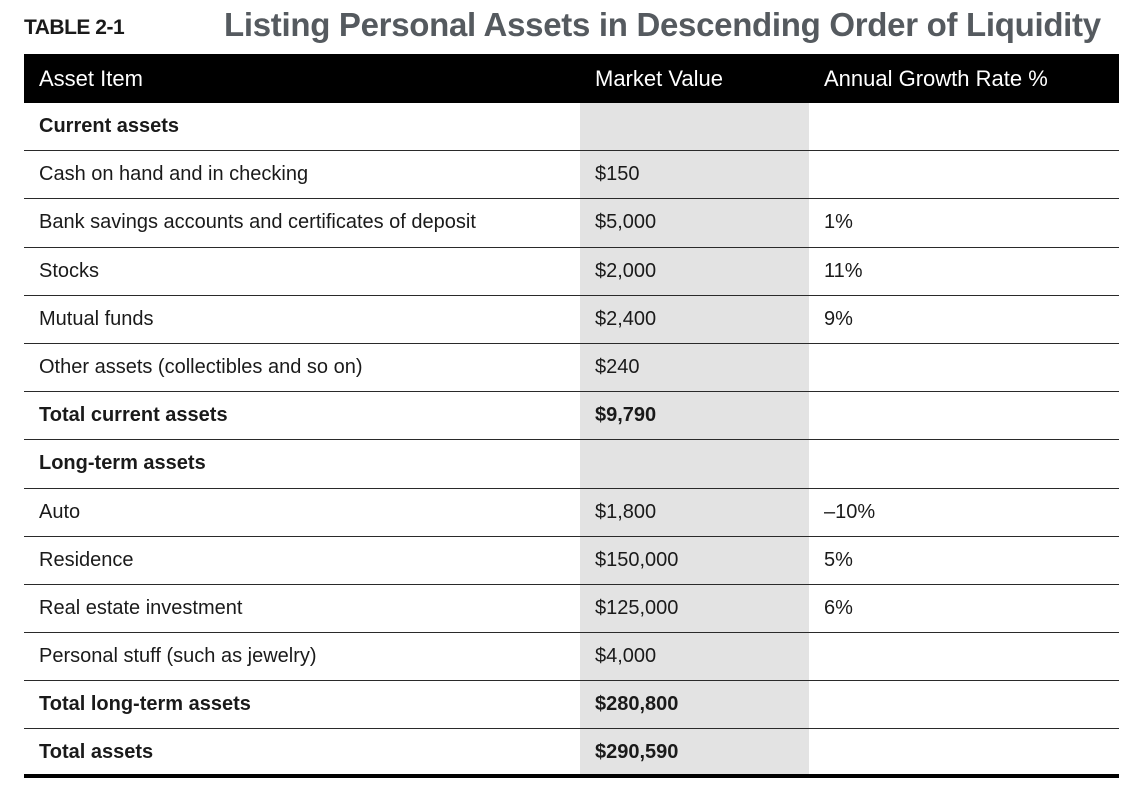 This screenshot has height=799, width=1138. Describe the element at coordinates (694, 705) in the screenshot. I see `market-value-cell: $280,800` at that location.